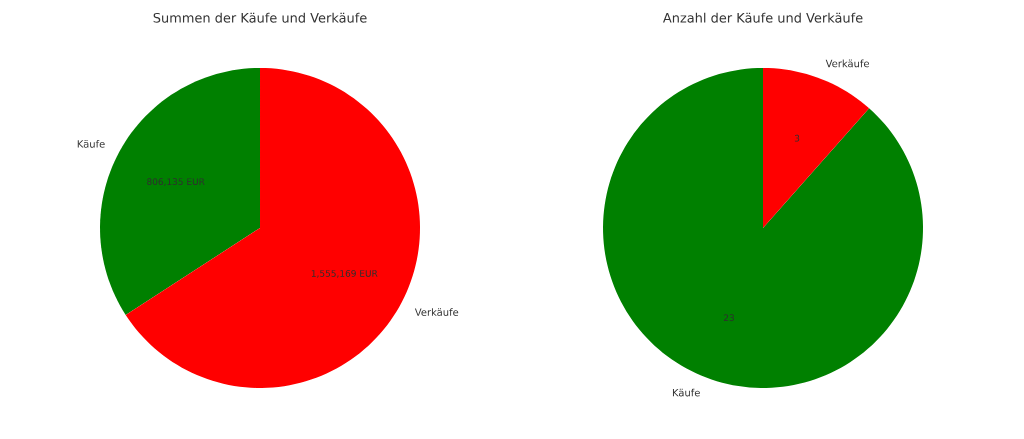 The image size is (1024, 439). Describe the element at coordinates (176, 182) in the screenshot. I see `data-label: 806,135 EUR` at that location.